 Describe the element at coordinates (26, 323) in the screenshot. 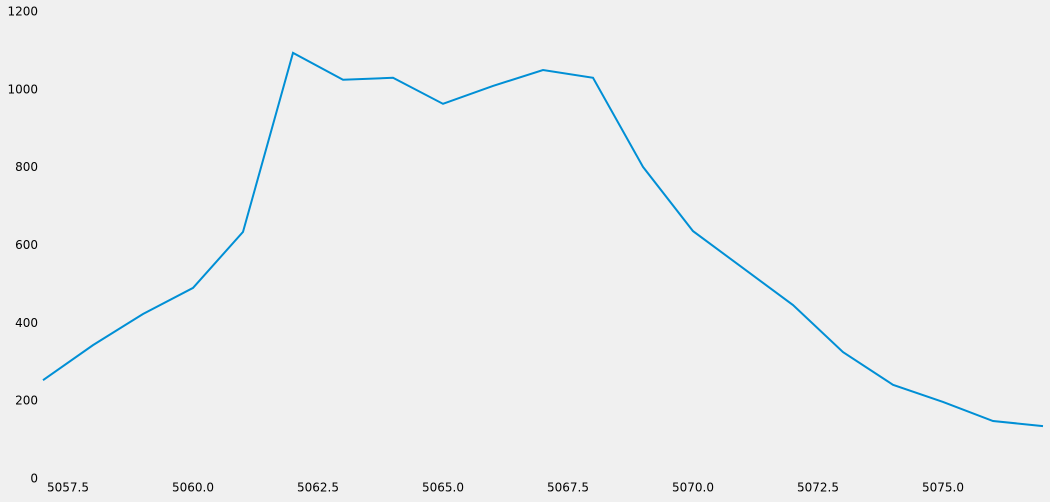

I see `y-tick-label: 400` at that location.